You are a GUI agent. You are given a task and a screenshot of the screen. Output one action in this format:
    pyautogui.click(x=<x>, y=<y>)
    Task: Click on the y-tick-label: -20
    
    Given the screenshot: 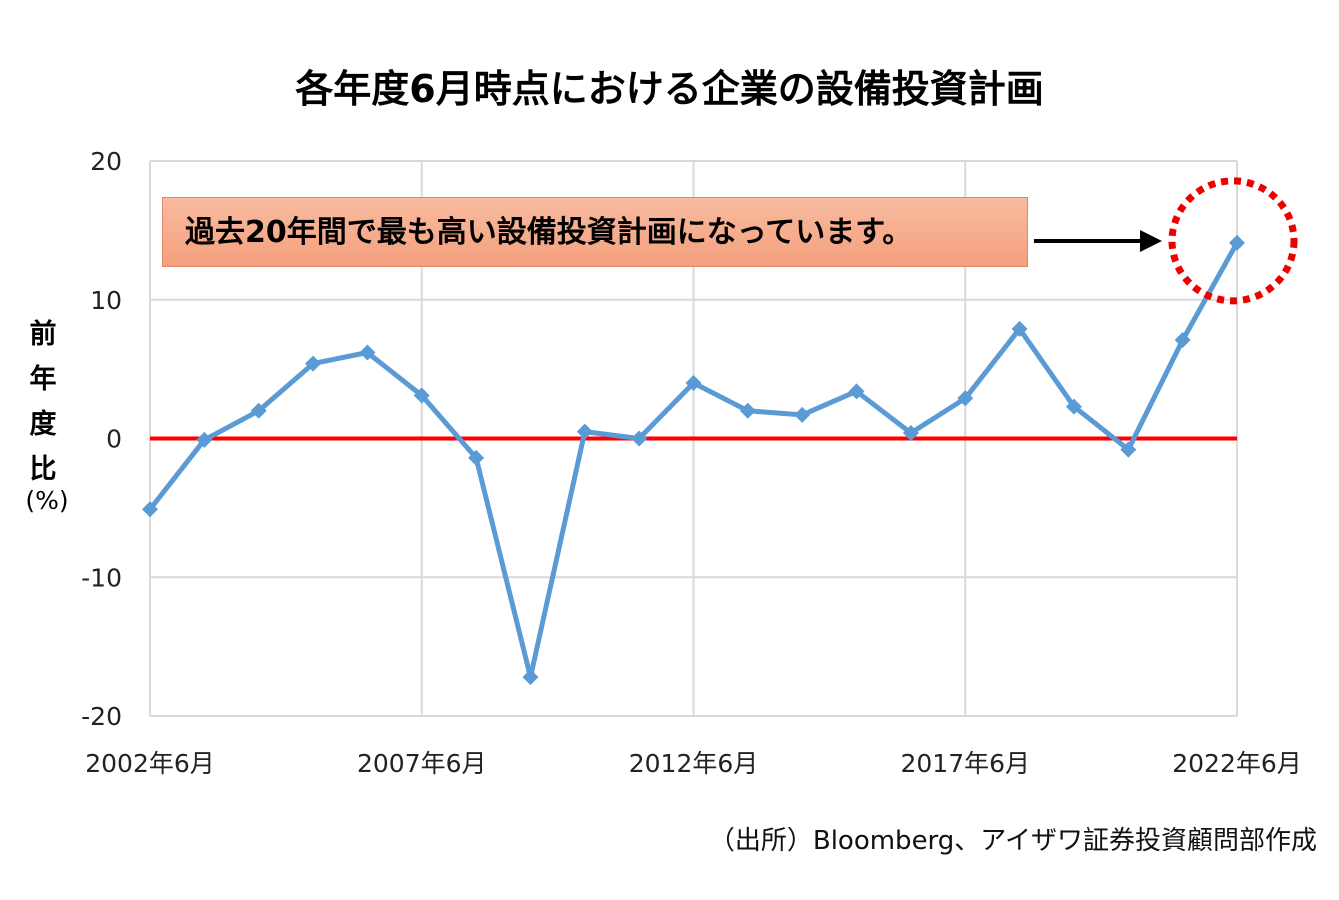 What is the action you would take?
    pyautogui.click(x=101, y=716)
    